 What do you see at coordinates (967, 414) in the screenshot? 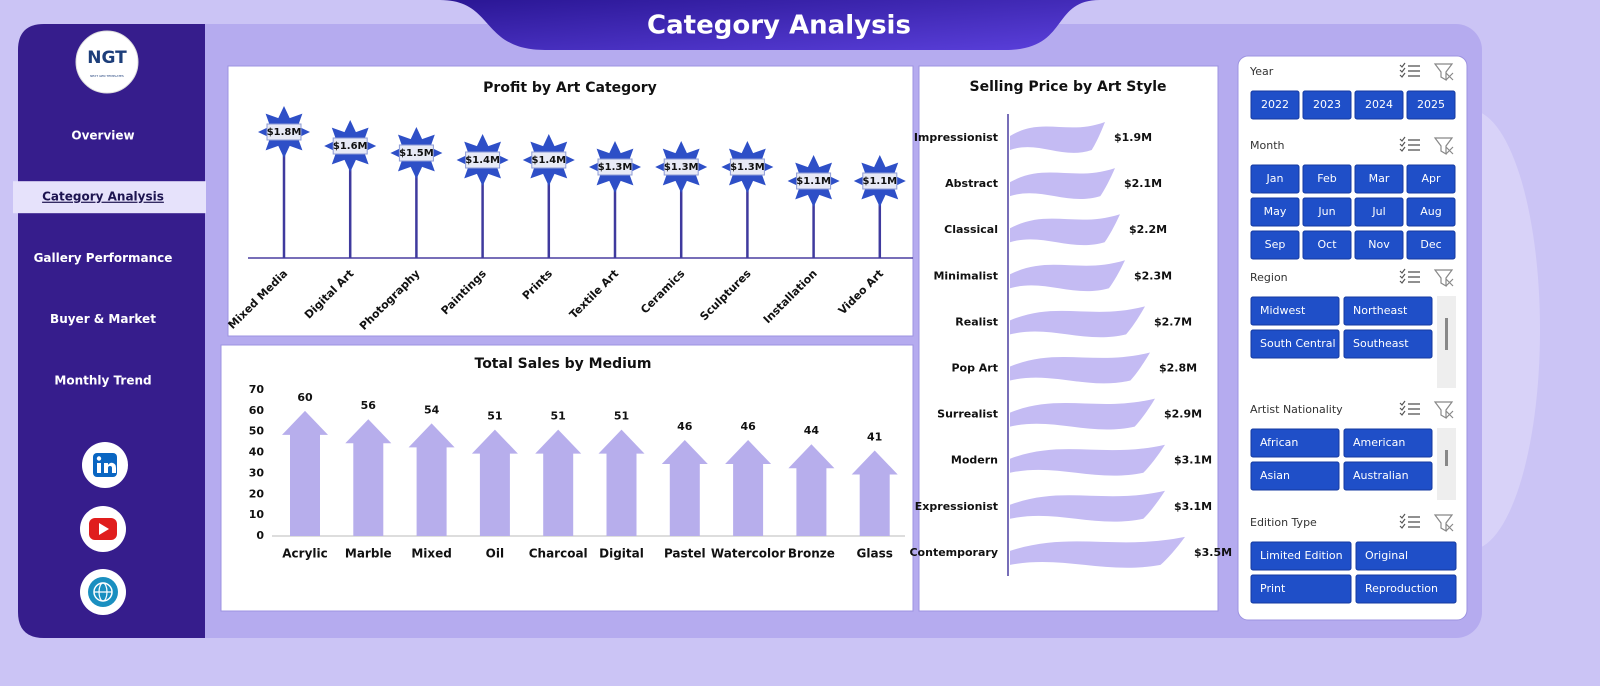
I see `y-tick-label: Surrealist` at bounding box center [967, 414].